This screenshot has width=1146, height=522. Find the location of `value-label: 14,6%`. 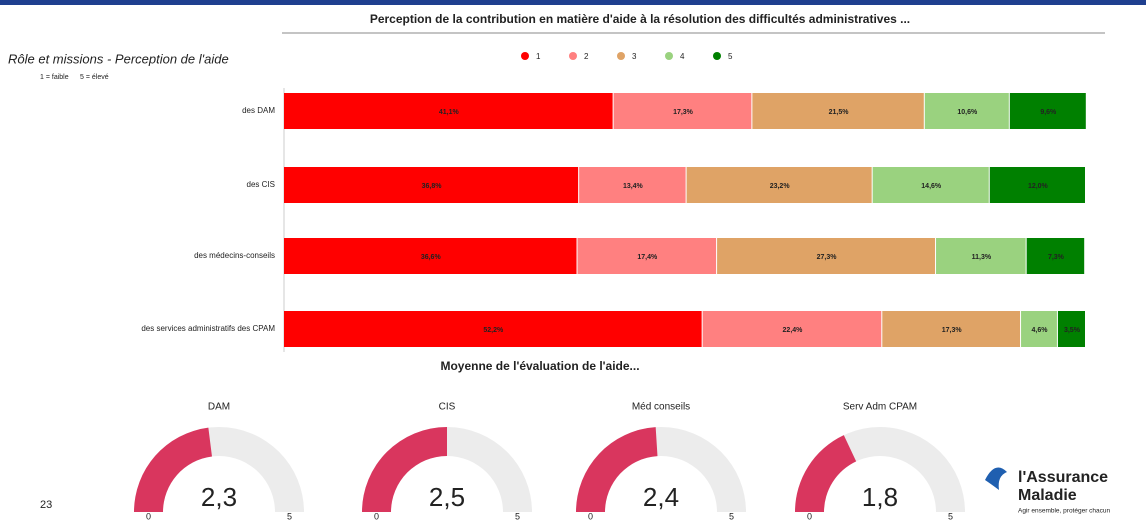

value-label: 14,6% is located at coordinates (931, 186).